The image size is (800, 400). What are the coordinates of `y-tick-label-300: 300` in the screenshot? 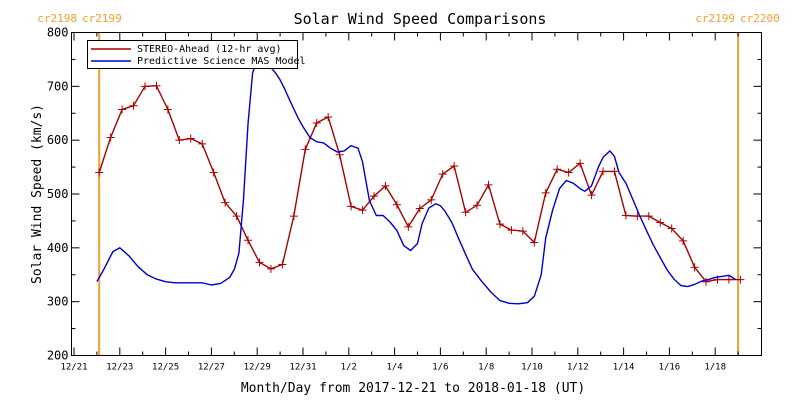 It's located at (58, 302).